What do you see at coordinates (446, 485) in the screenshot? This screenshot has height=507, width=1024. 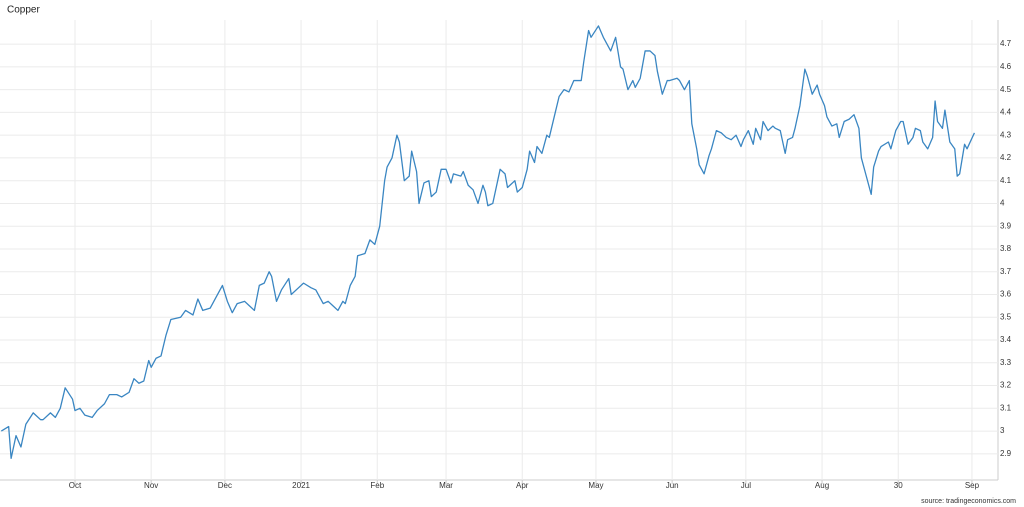 I see `x-tick-label: Mar` at bounding box center [446, 485].